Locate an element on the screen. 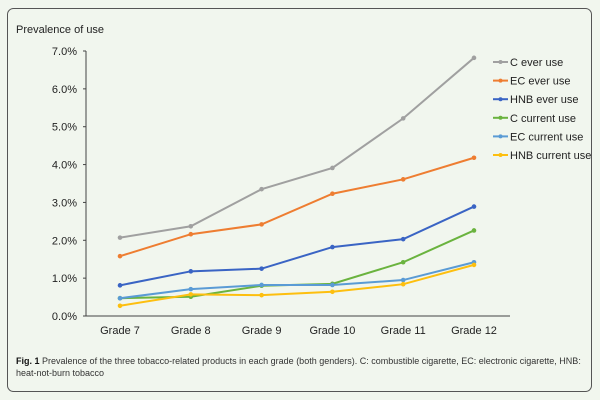 This screenshot has height=400, width=600. y-tick-label: 0.0% is located at coordinates (64, 317).